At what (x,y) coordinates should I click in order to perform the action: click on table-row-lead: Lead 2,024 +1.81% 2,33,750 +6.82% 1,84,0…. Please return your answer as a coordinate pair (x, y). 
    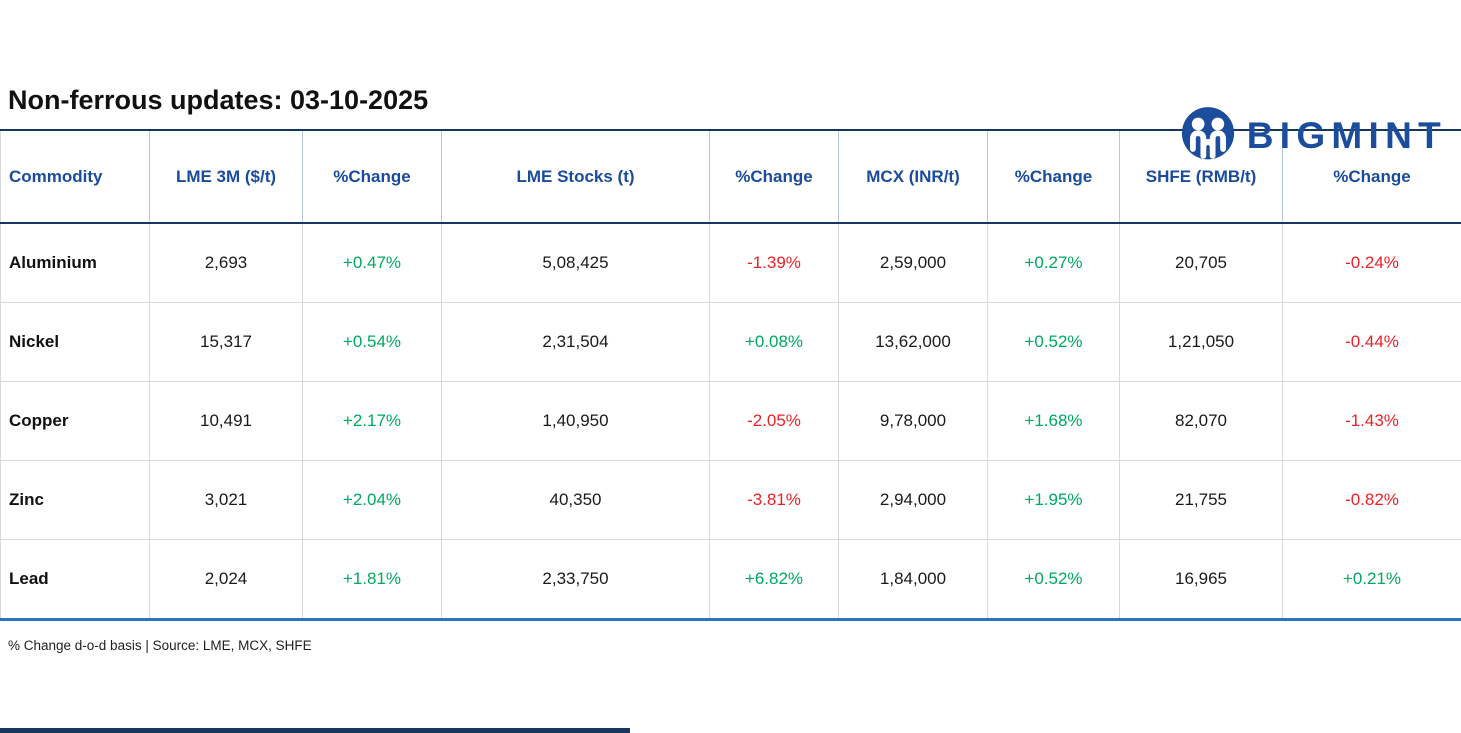
    Looking at the image, I should click on (731, 580).